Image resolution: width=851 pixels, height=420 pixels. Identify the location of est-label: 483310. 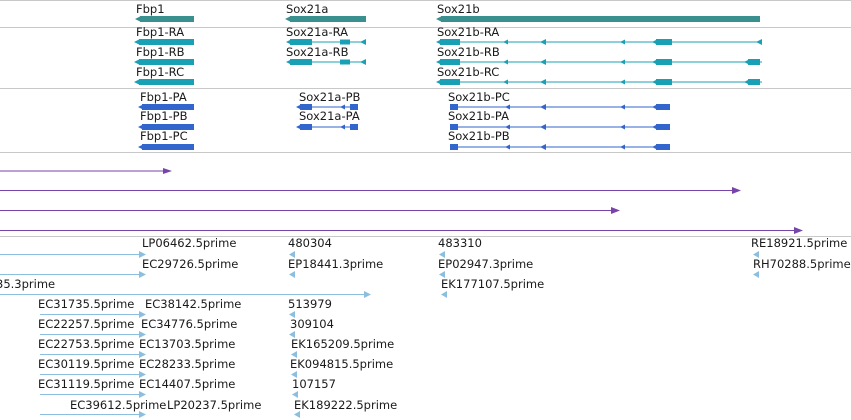
(460, 243).